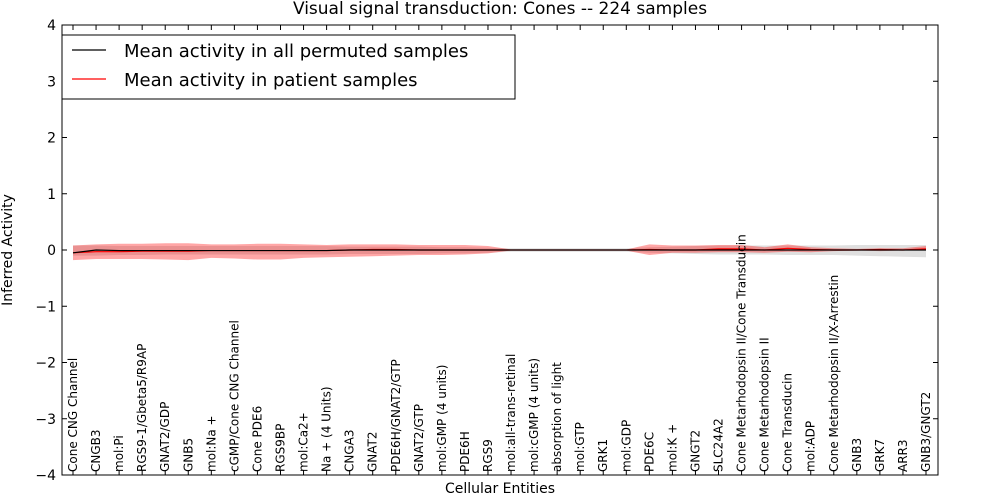 Image resolution: width=1000 pixels, height=500 pixels. I want to click on y-tick-label: −1, so click(45, 307).